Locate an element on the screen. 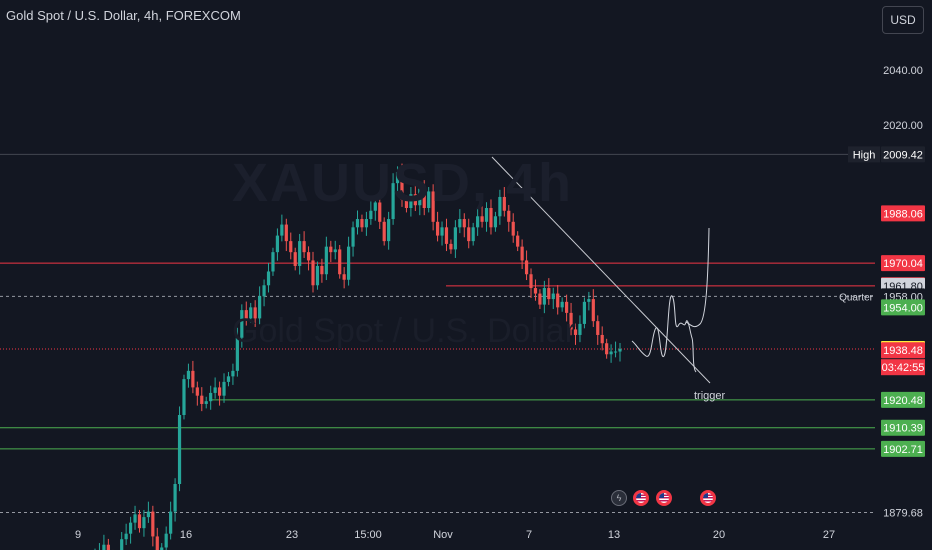  price-badge: 1879.68 is located at coordinates (903, 512).